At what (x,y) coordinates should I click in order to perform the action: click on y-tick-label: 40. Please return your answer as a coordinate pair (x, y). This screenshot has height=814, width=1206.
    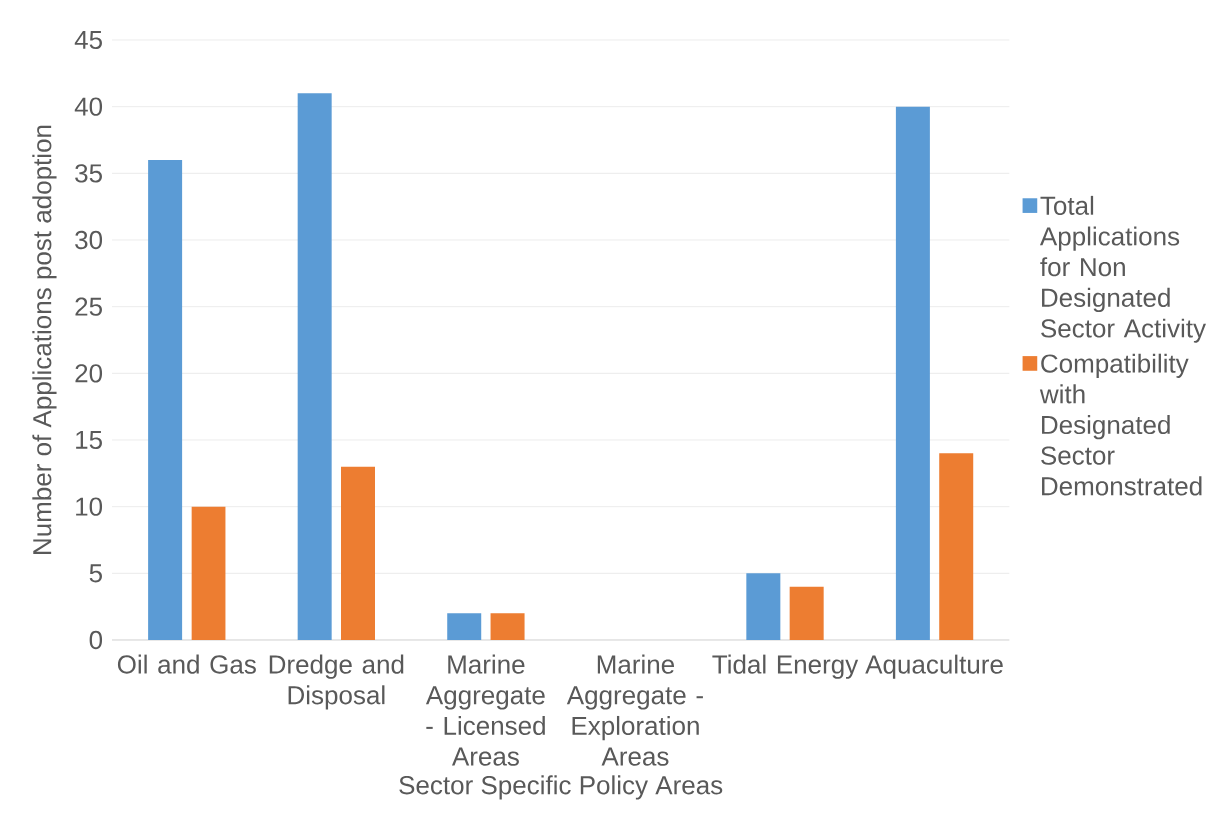
    Looking at the image, I should click on (88, 106).